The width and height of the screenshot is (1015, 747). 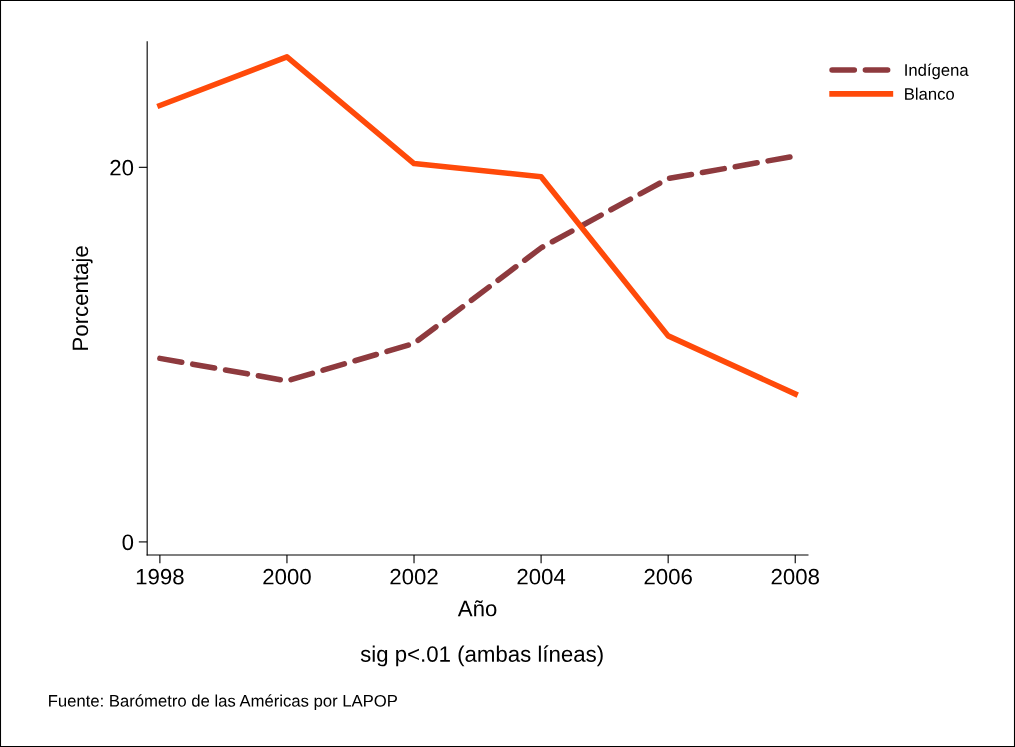 I want to click on x-tick-label: 2000, so click(x=287, y=576).